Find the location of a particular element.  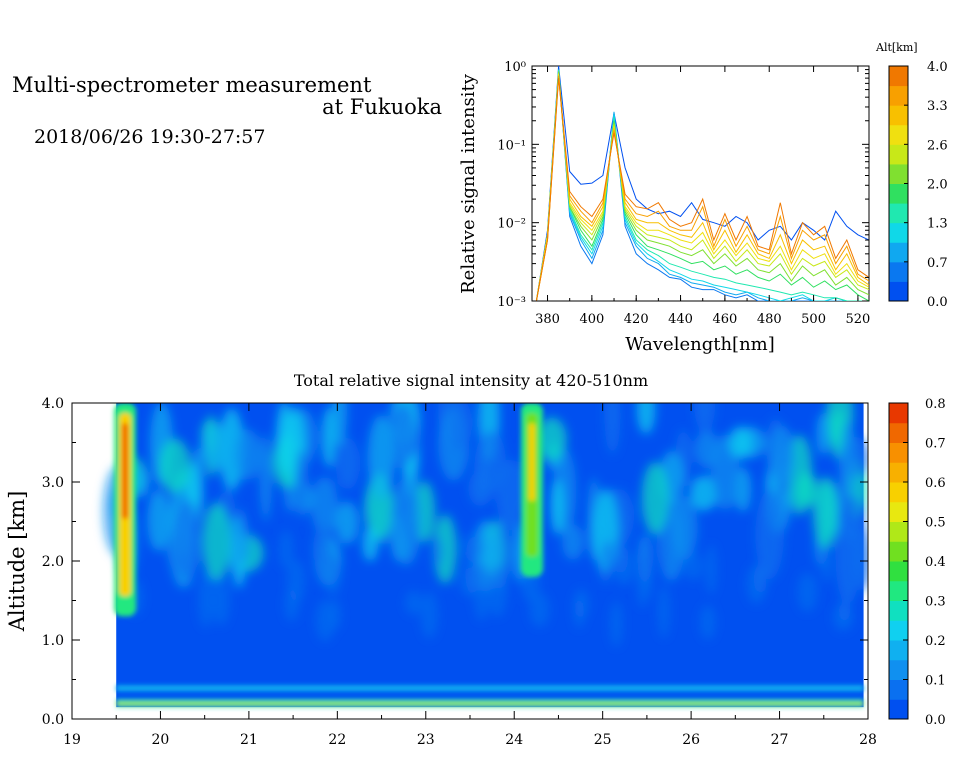

altitude-colorbar-tick-label: 2.6 is located at coordinates (937, 145).